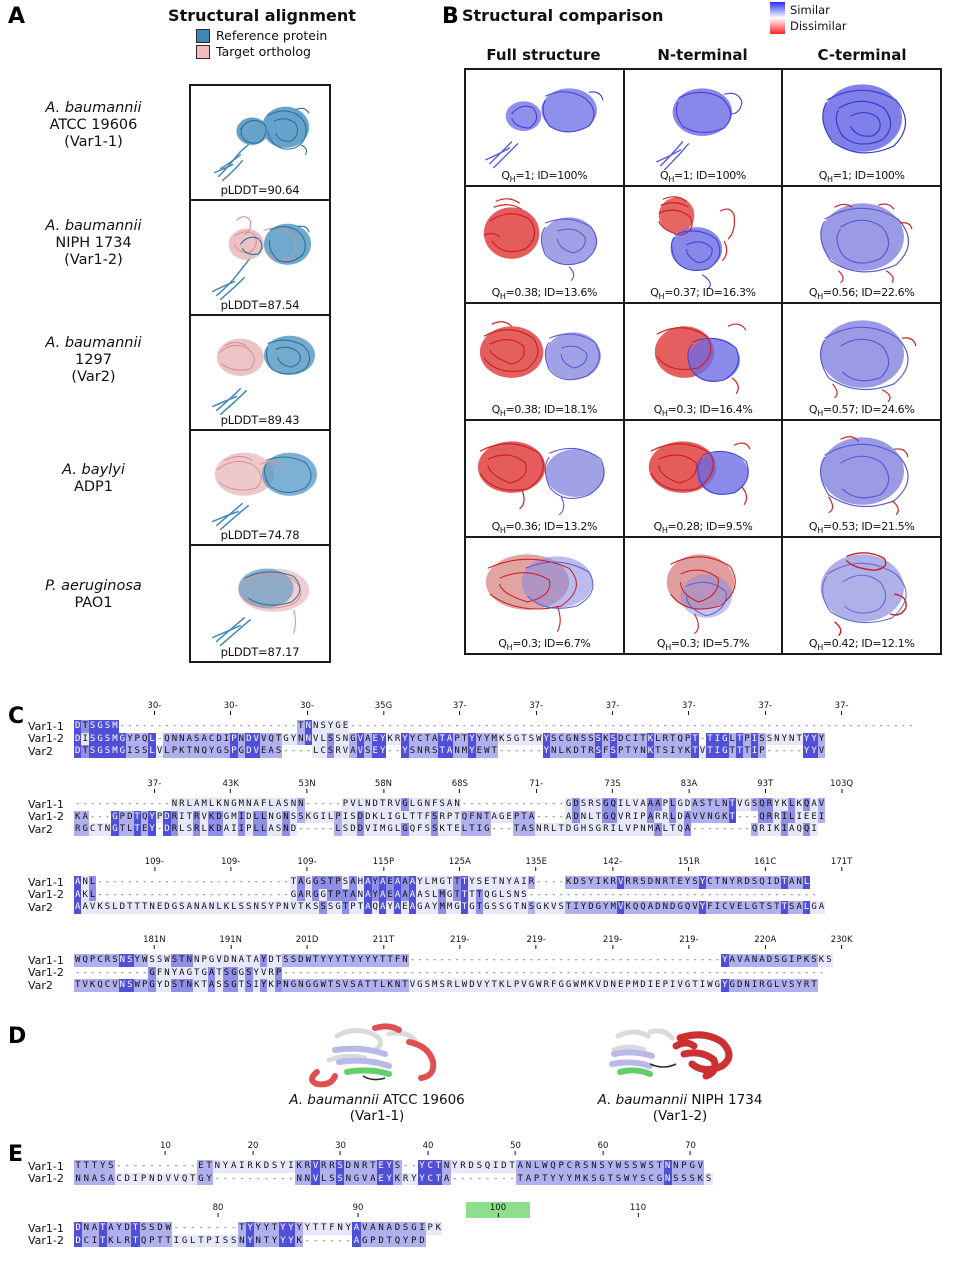 This screenshot has height=1280, width=958. I want to click on structure-cell-0: pLDDT=90.64, so click(260, 143).